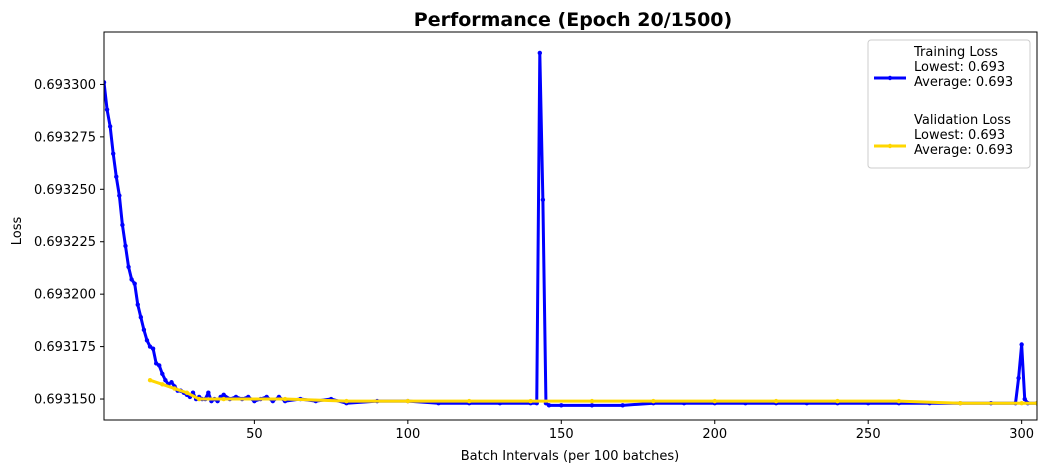 This screenshot has width=1045, height=472. I want to click on series-line, so click(593, 391).